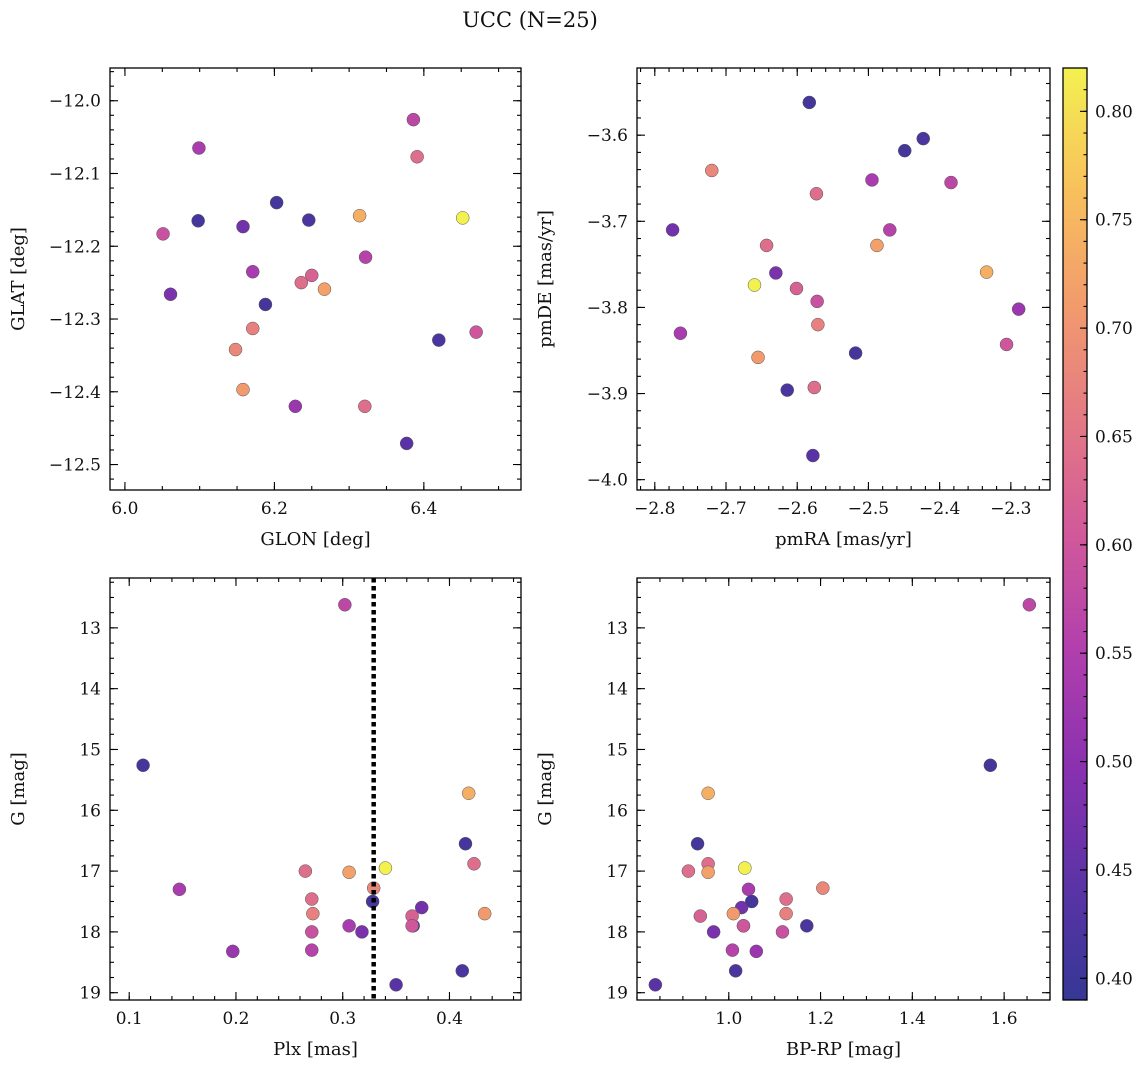 The height and width of the screenshot is (1067, 1148). I want to click on x-tick-label: 6.4, so click(423, 509).